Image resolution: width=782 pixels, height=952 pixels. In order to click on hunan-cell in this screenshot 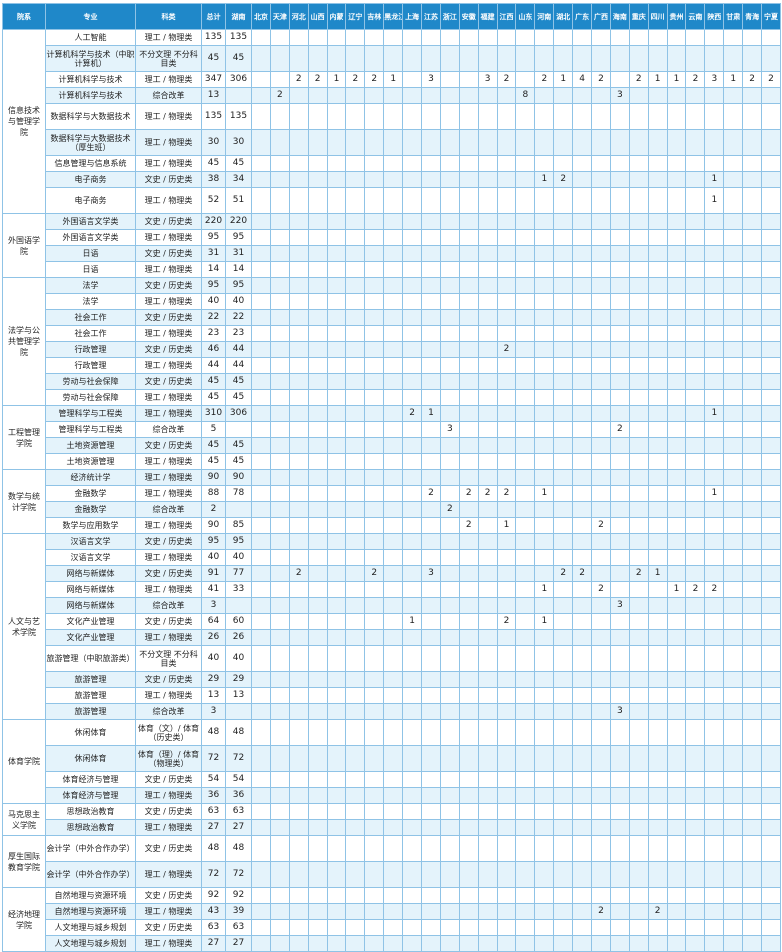, I will do `click(238, 711)`.